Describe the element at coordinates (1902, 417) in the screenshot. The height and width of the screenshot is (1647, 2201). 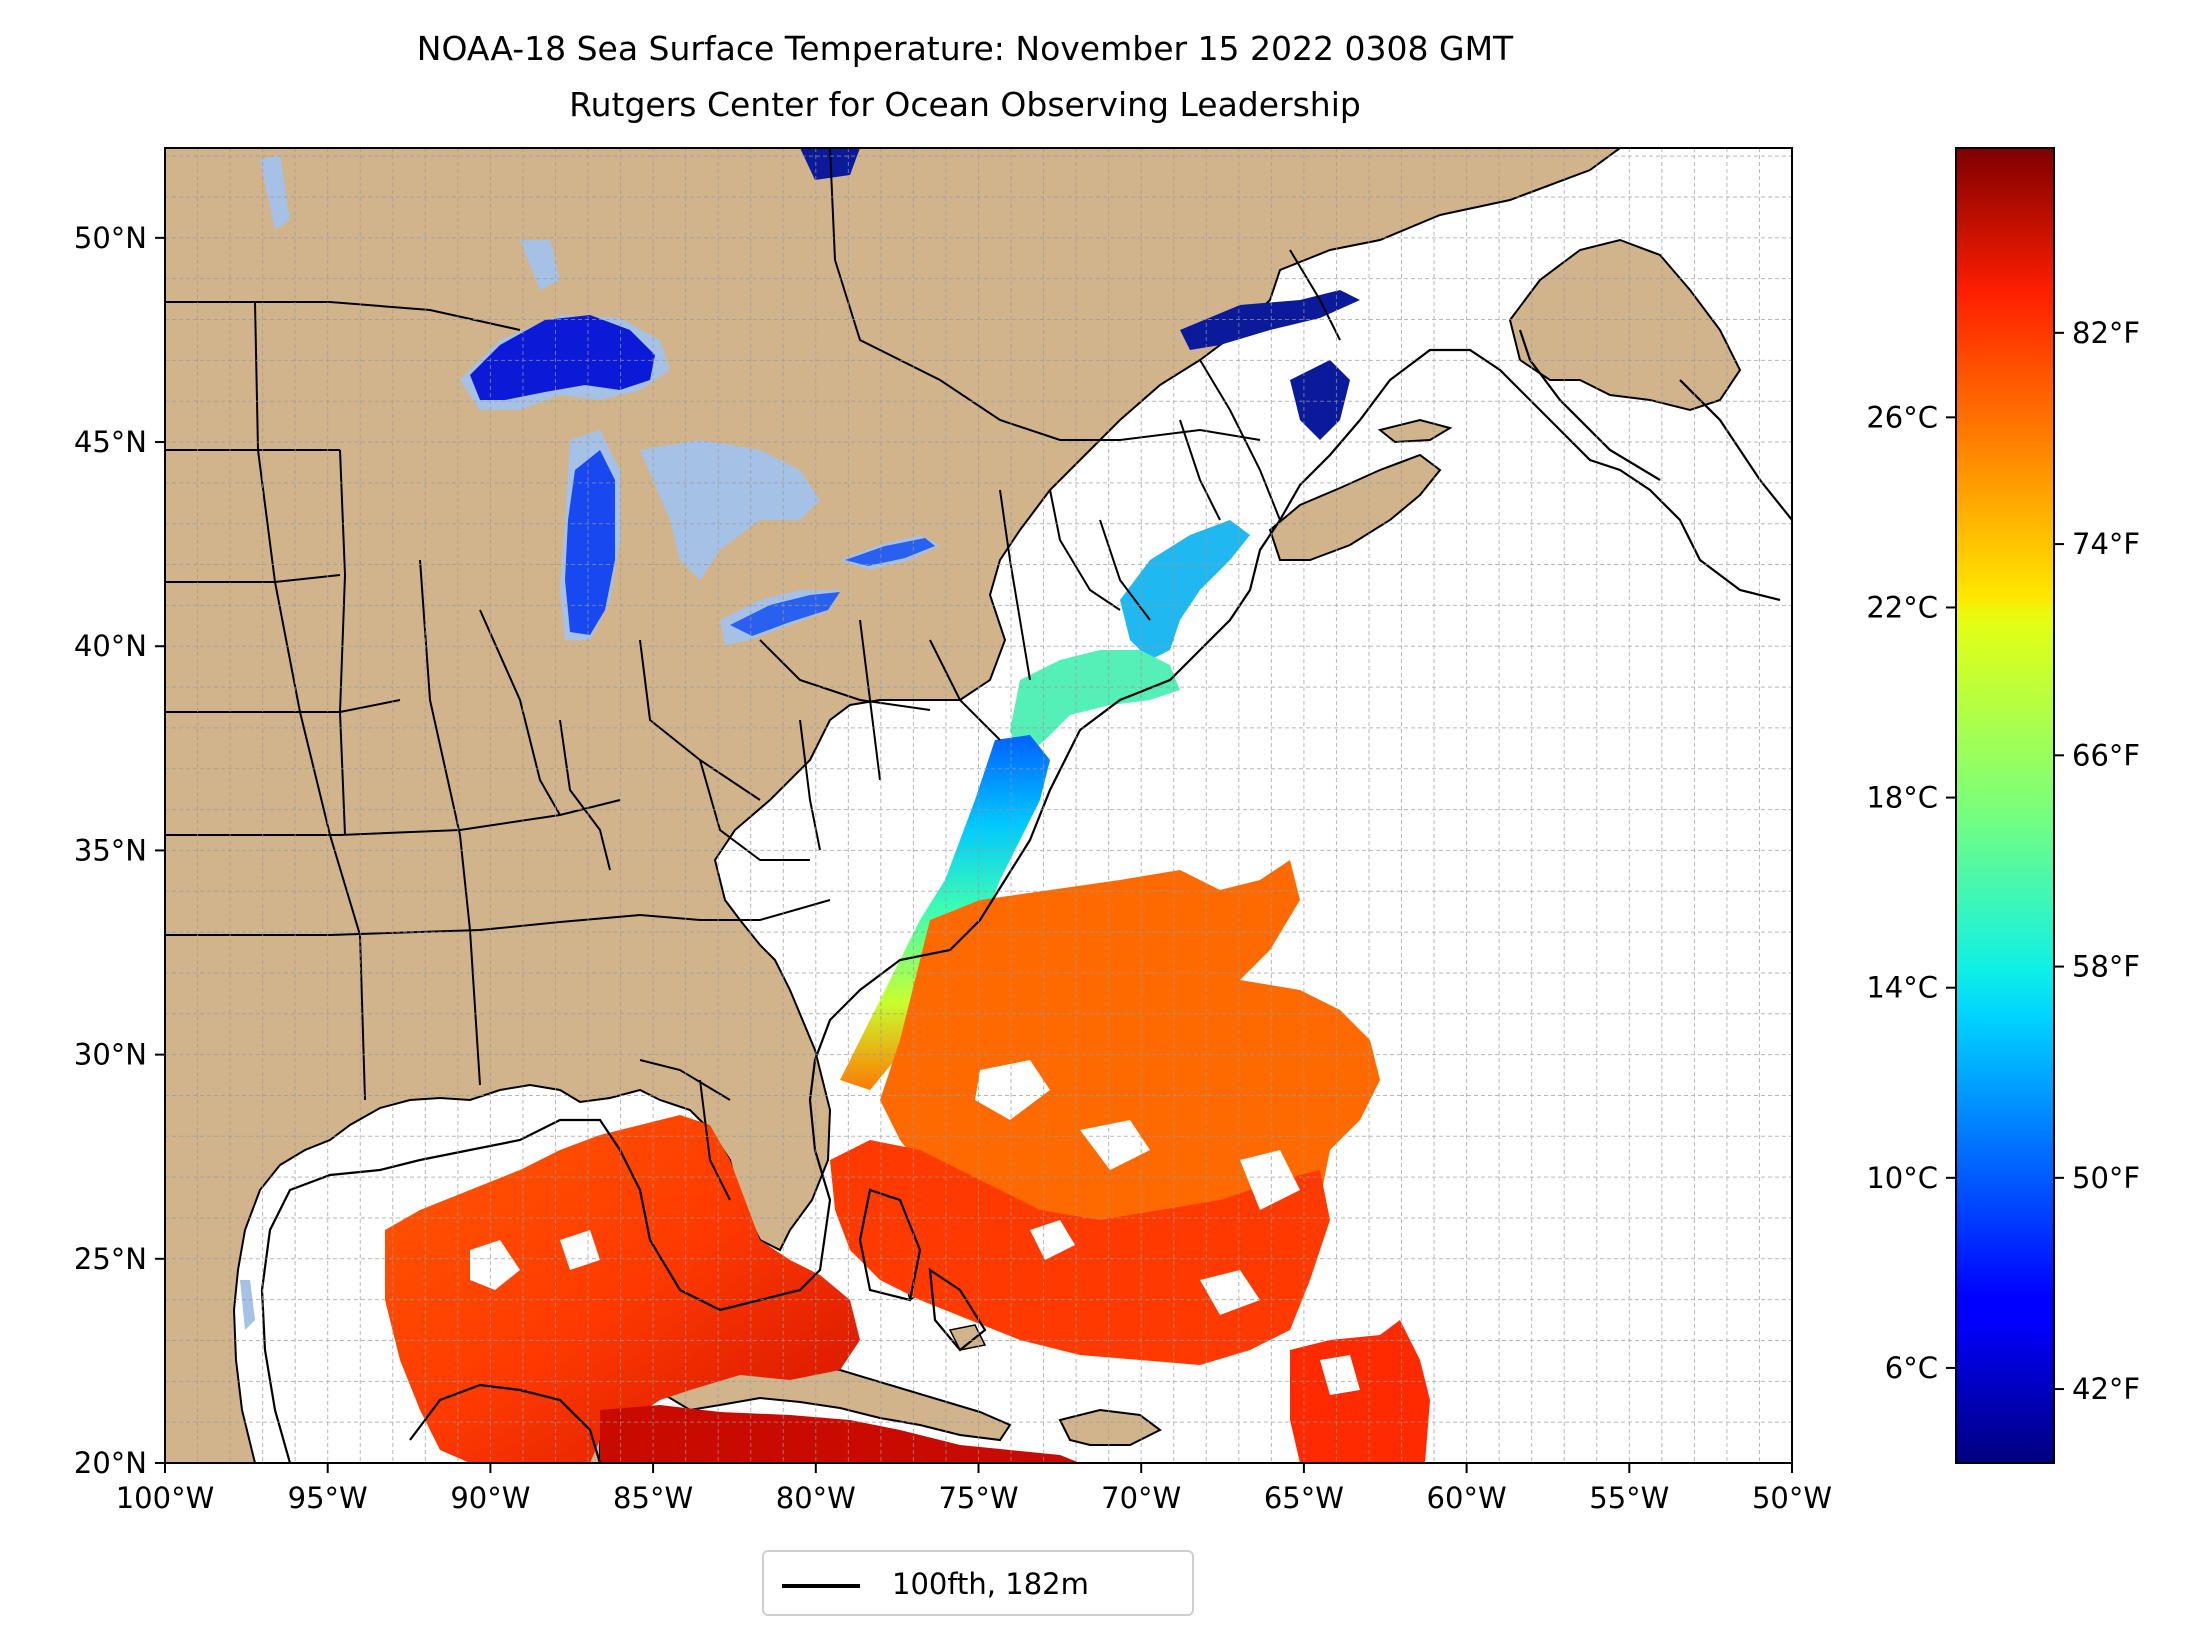
I see `colorbar-c-label: 26°C` at that location.